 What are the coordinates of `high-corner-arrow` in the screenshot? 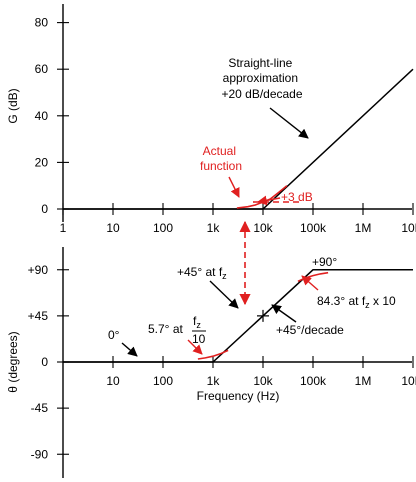 It's located at (310, 283).